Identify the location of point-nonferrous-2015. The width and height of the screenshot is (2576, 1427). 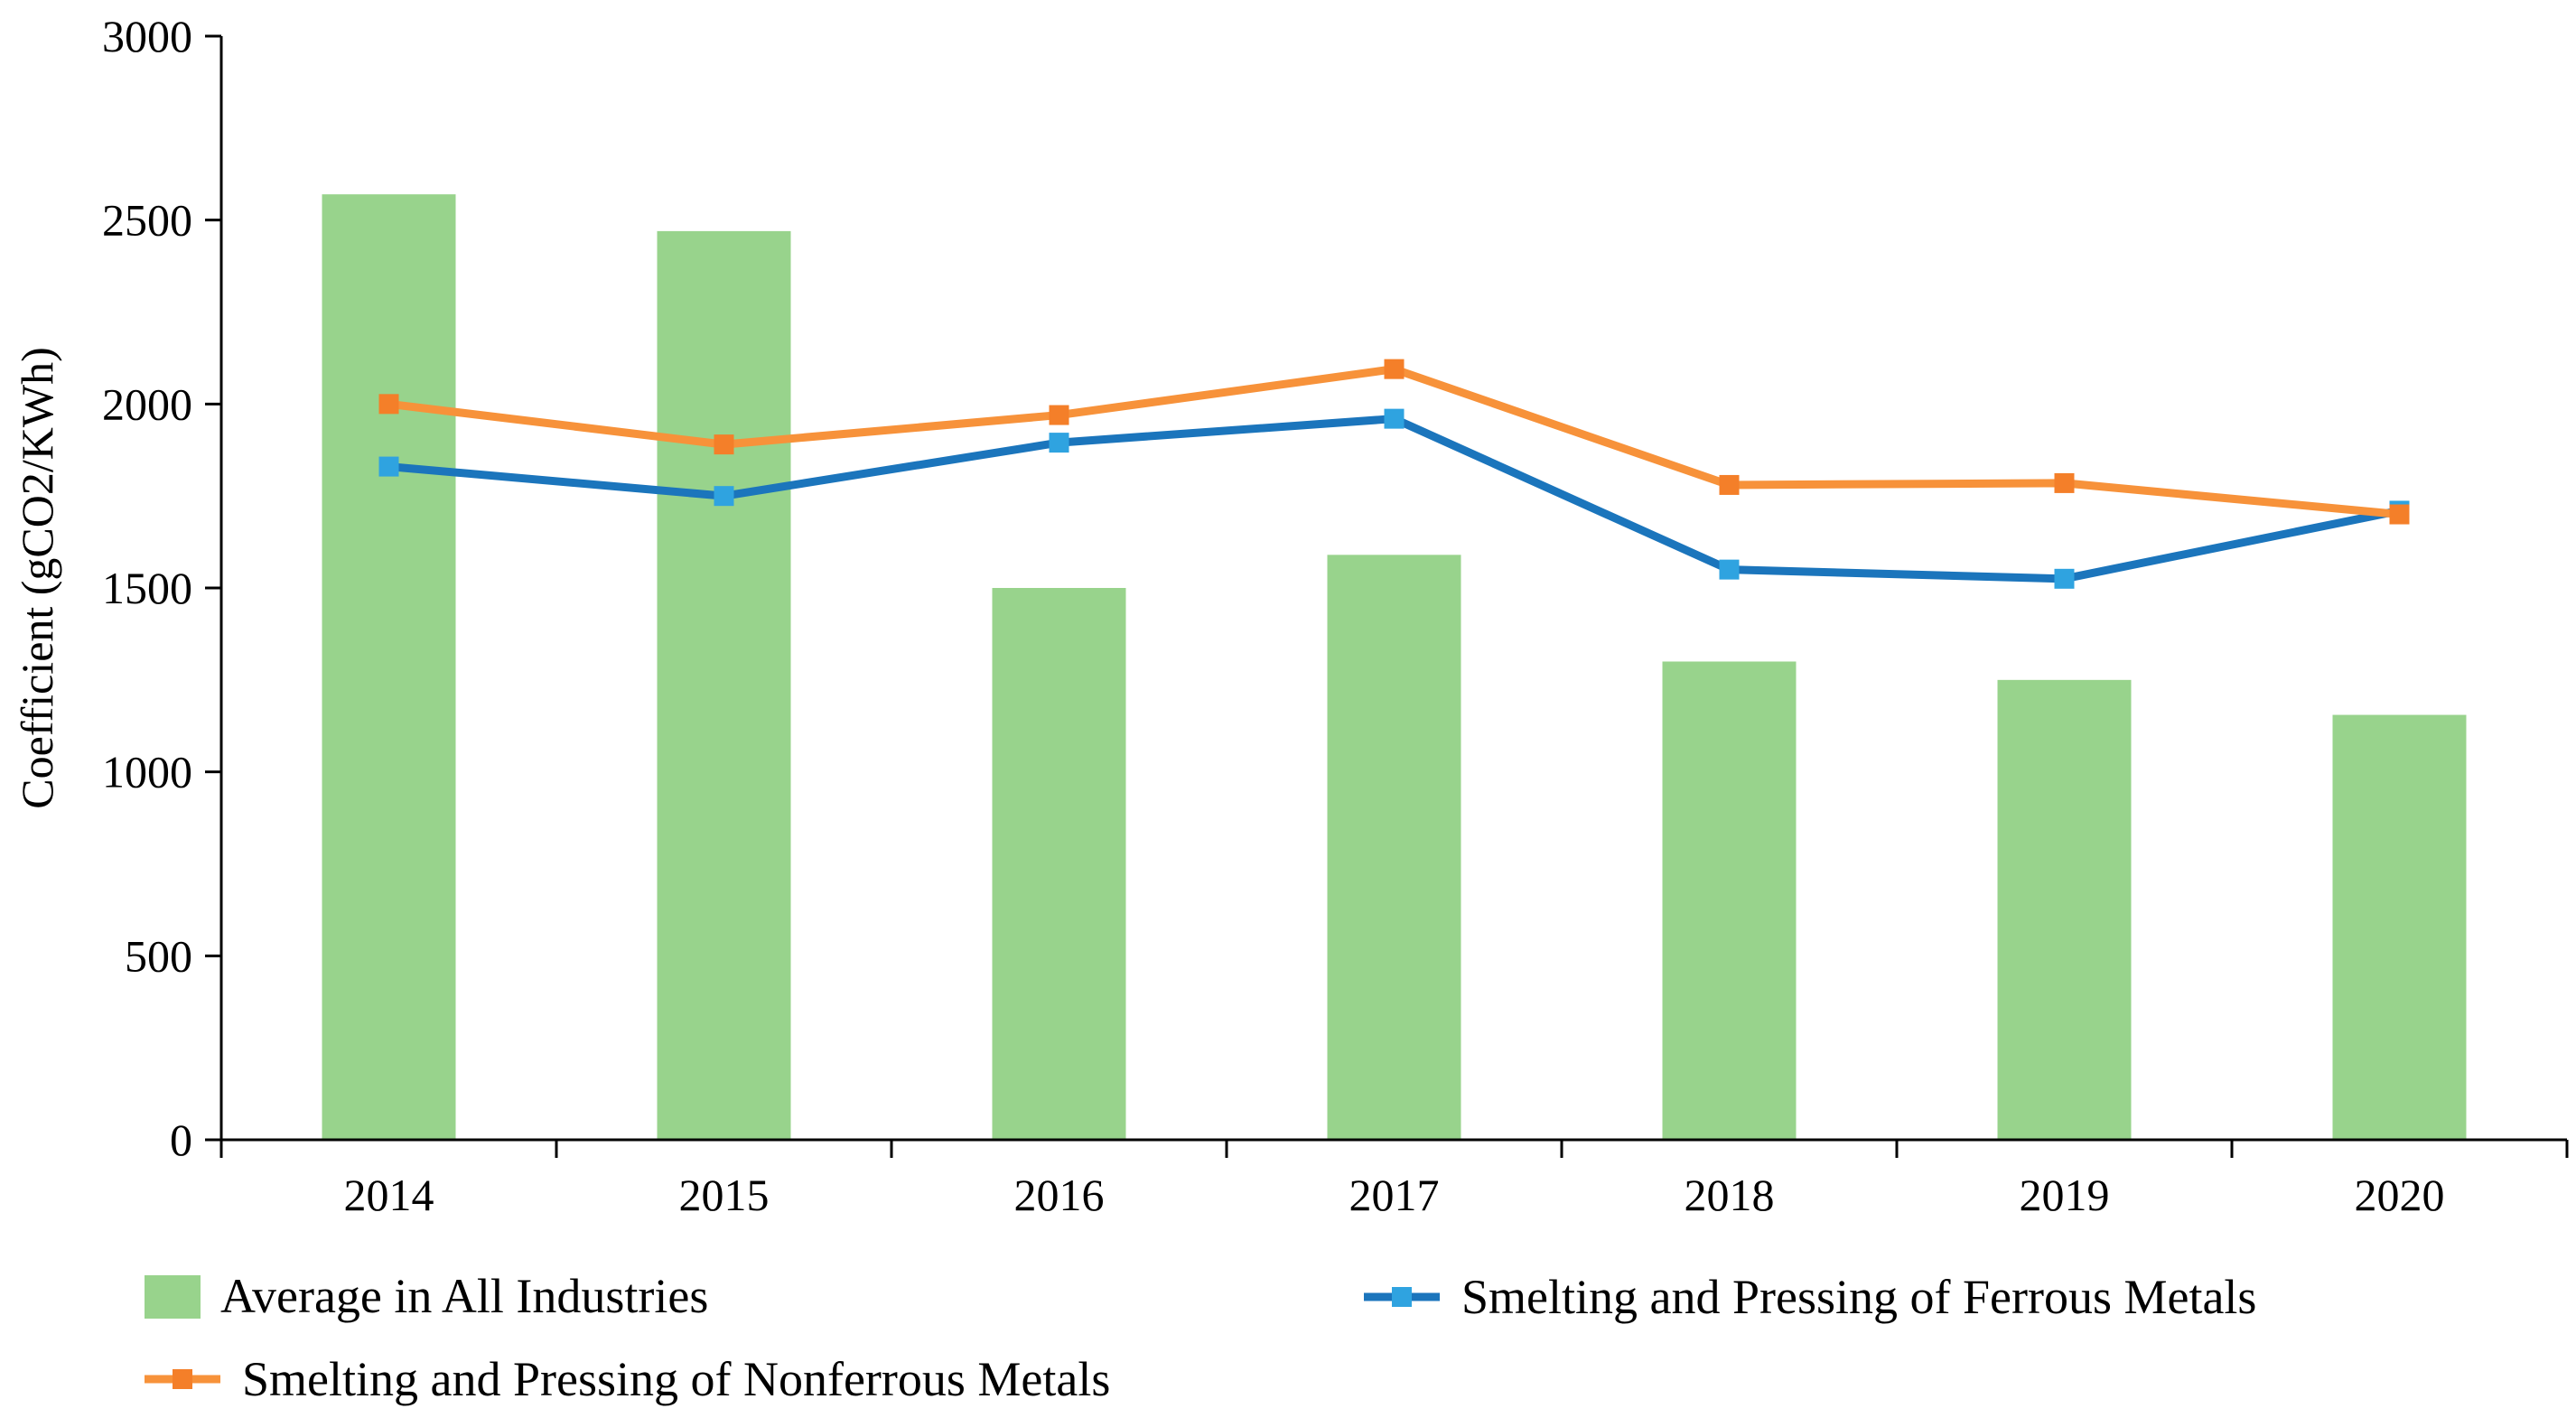
(724, 444).